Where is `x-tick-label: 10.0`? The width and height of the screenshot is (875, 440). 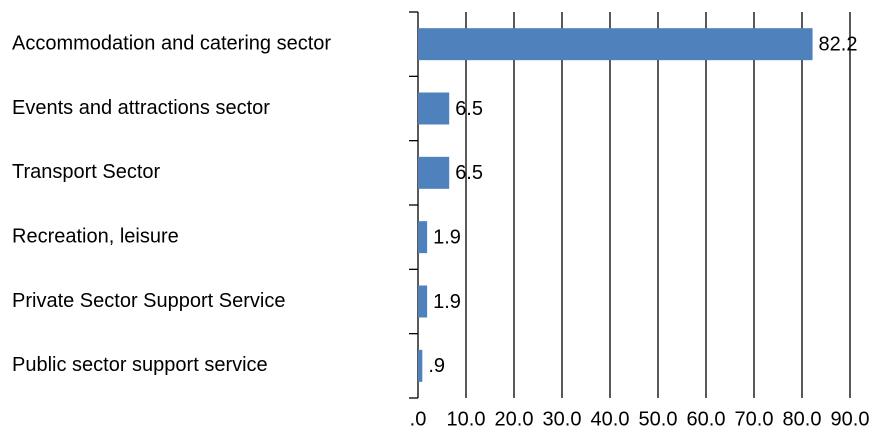
x-tick-label: 10.0 is located at coordinates (466, 419).